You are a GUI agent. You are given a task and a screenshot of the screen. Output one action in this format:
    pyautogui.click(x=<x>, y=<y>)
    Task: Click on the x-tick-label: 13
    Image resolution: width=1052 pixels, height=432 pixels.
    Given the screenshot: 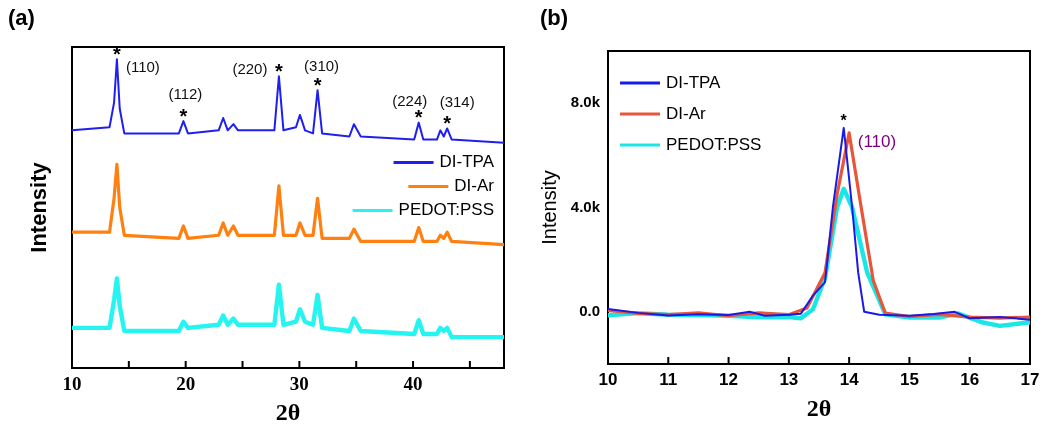 What is the action you would take?
    pyautogui.click(x=789, y=380)
    